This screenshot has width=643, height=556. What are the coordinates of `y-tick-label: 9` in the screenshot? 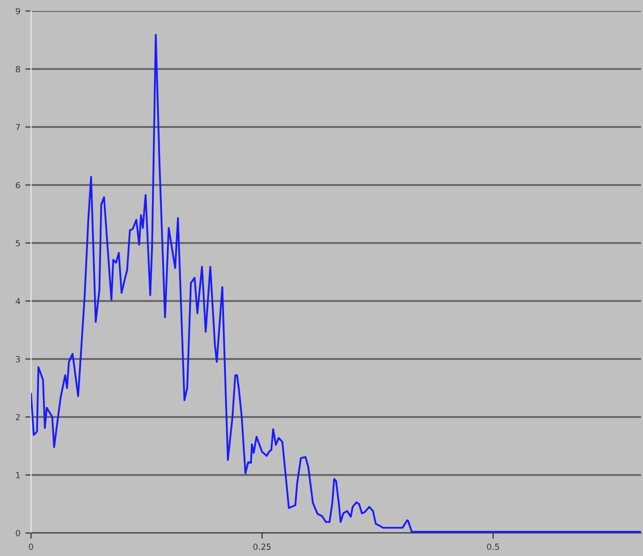 It's located at (18, 11).